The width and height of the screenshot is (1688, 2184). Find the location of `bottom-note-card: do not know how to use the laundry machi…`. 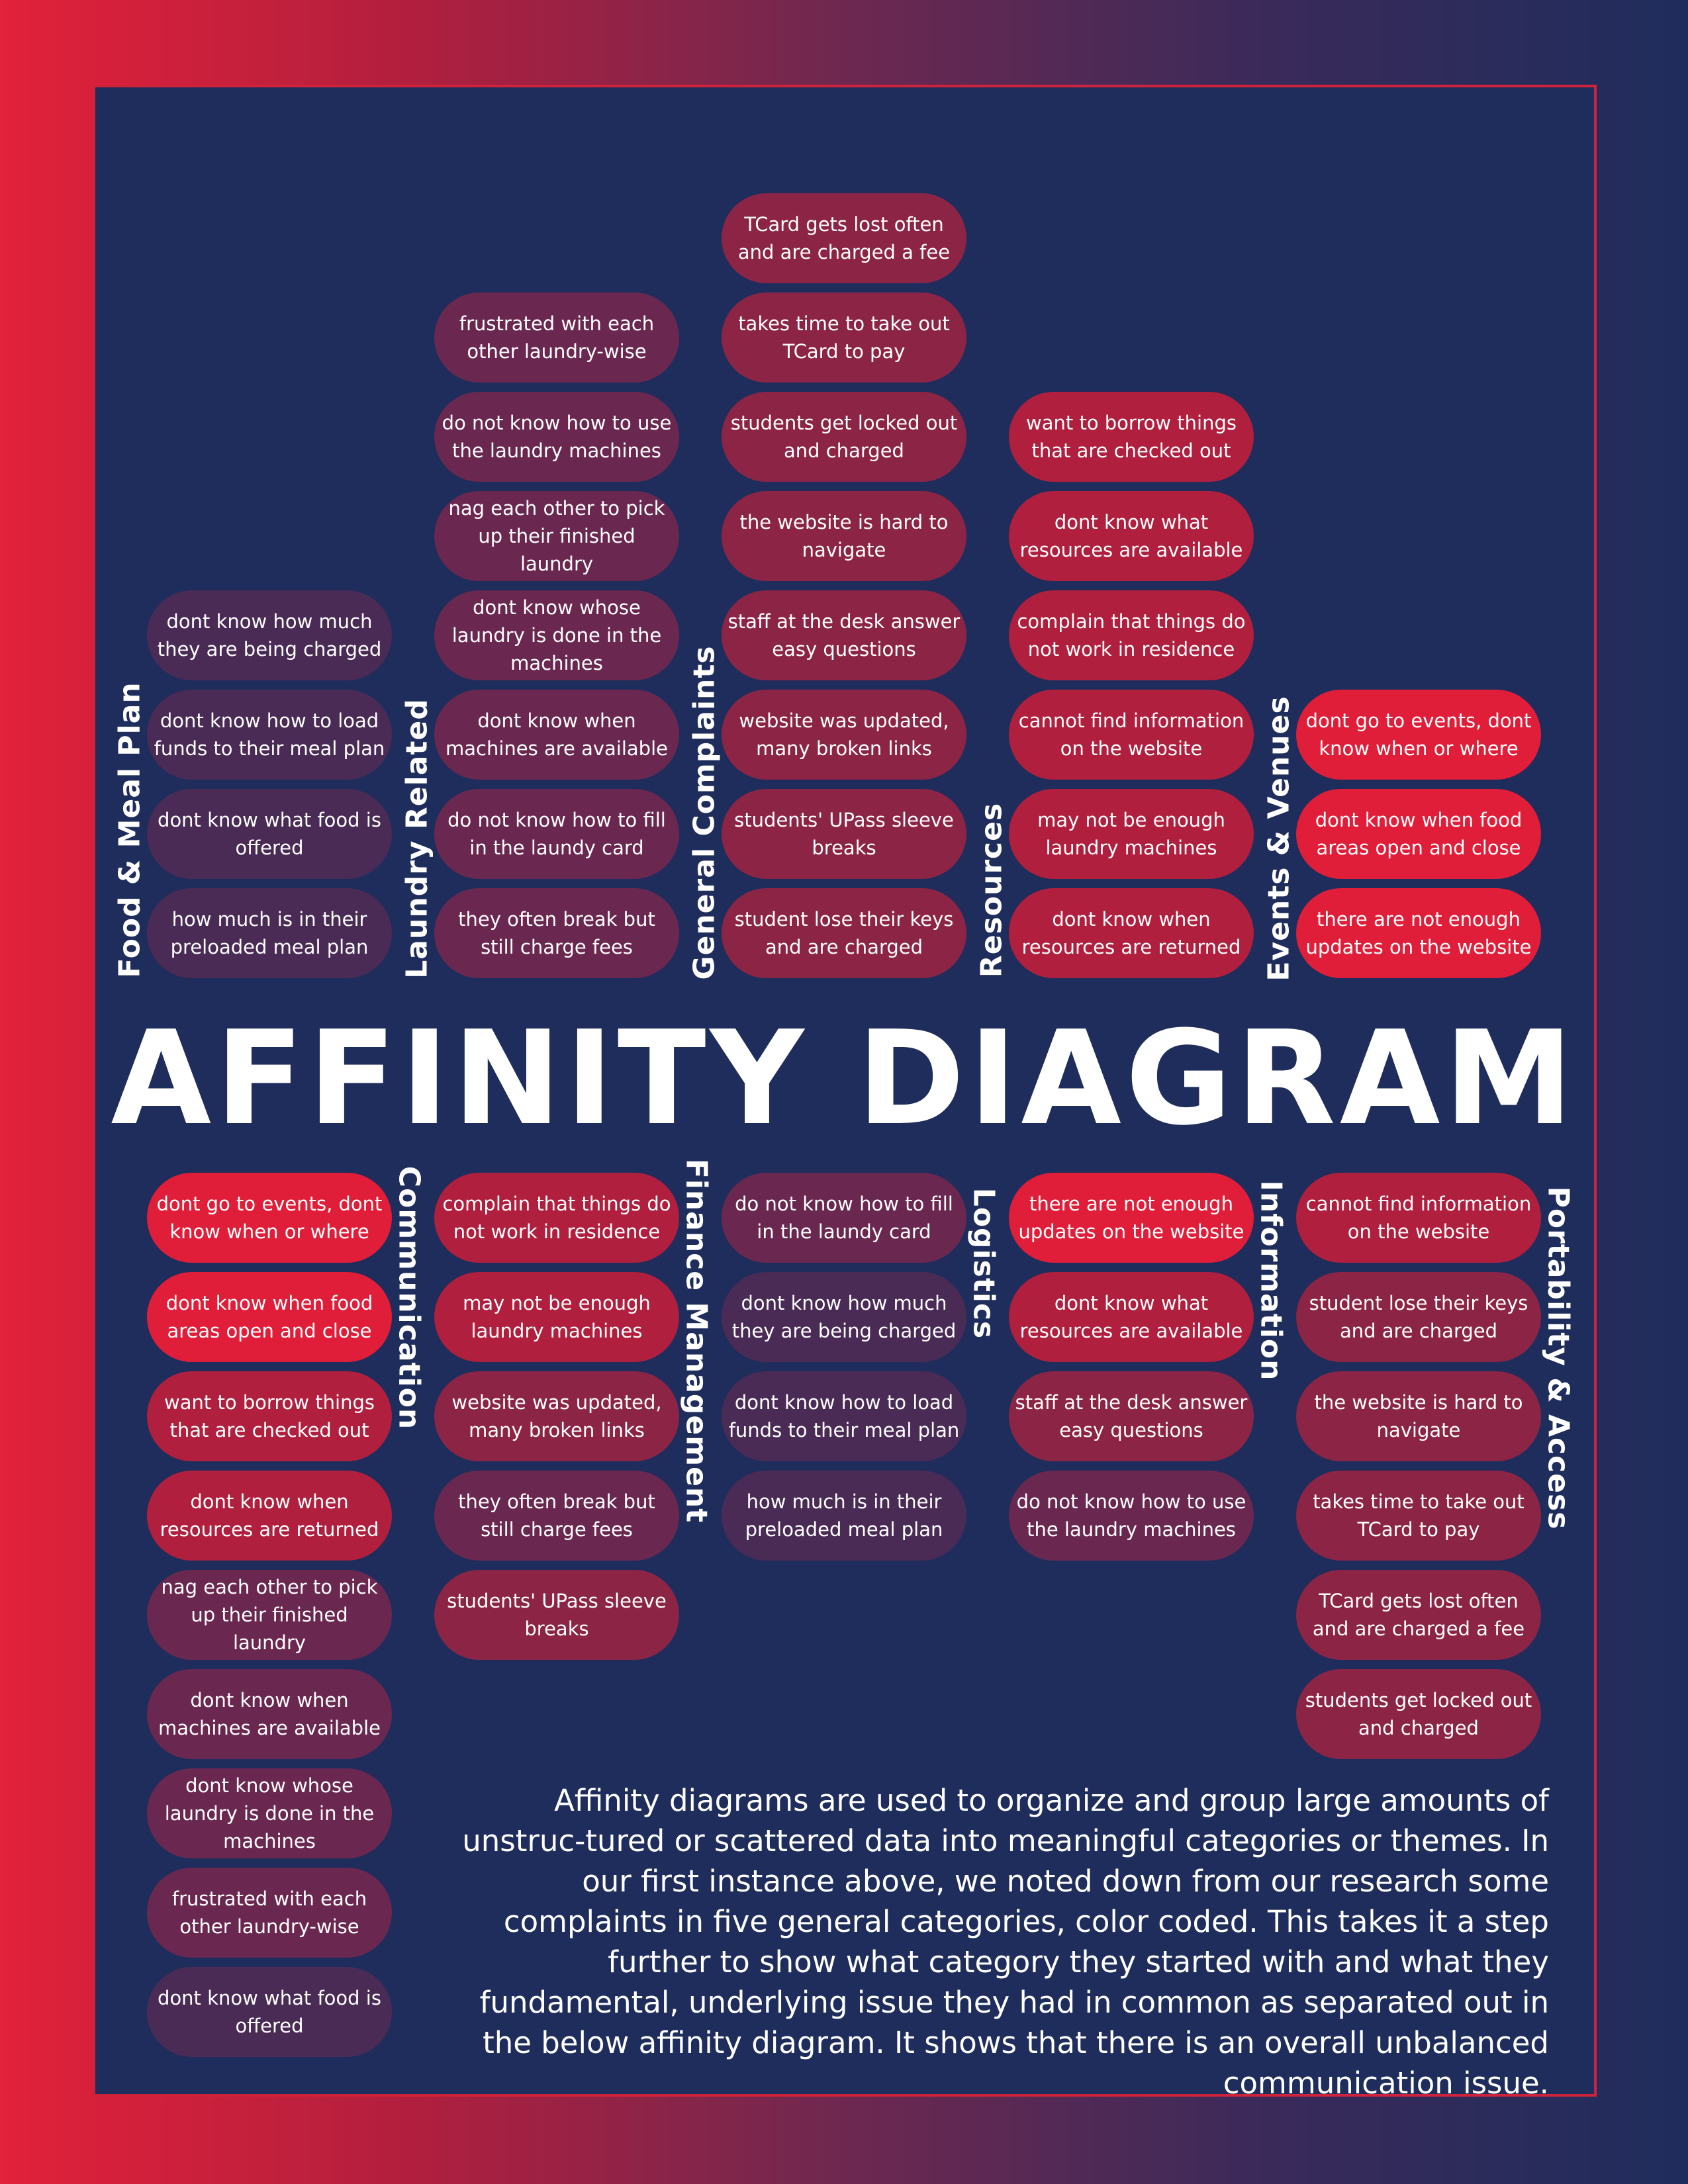

bottom-note-card: do not know how to use the laundry machi… is located at coordinates (1131, 1516).